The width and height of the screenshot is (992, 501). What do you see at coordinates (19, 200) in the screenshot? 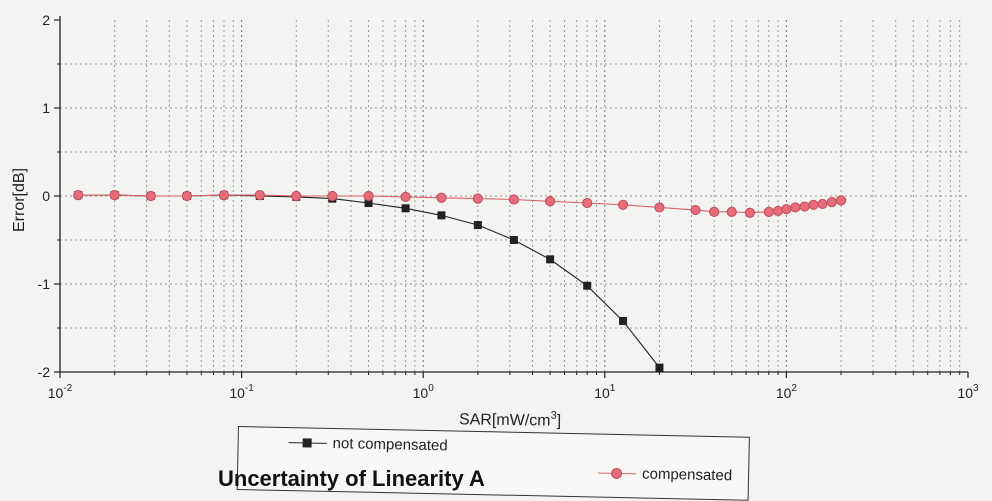
I see `y-axis-label: Error[dB]` at bounding box center [19, 200].